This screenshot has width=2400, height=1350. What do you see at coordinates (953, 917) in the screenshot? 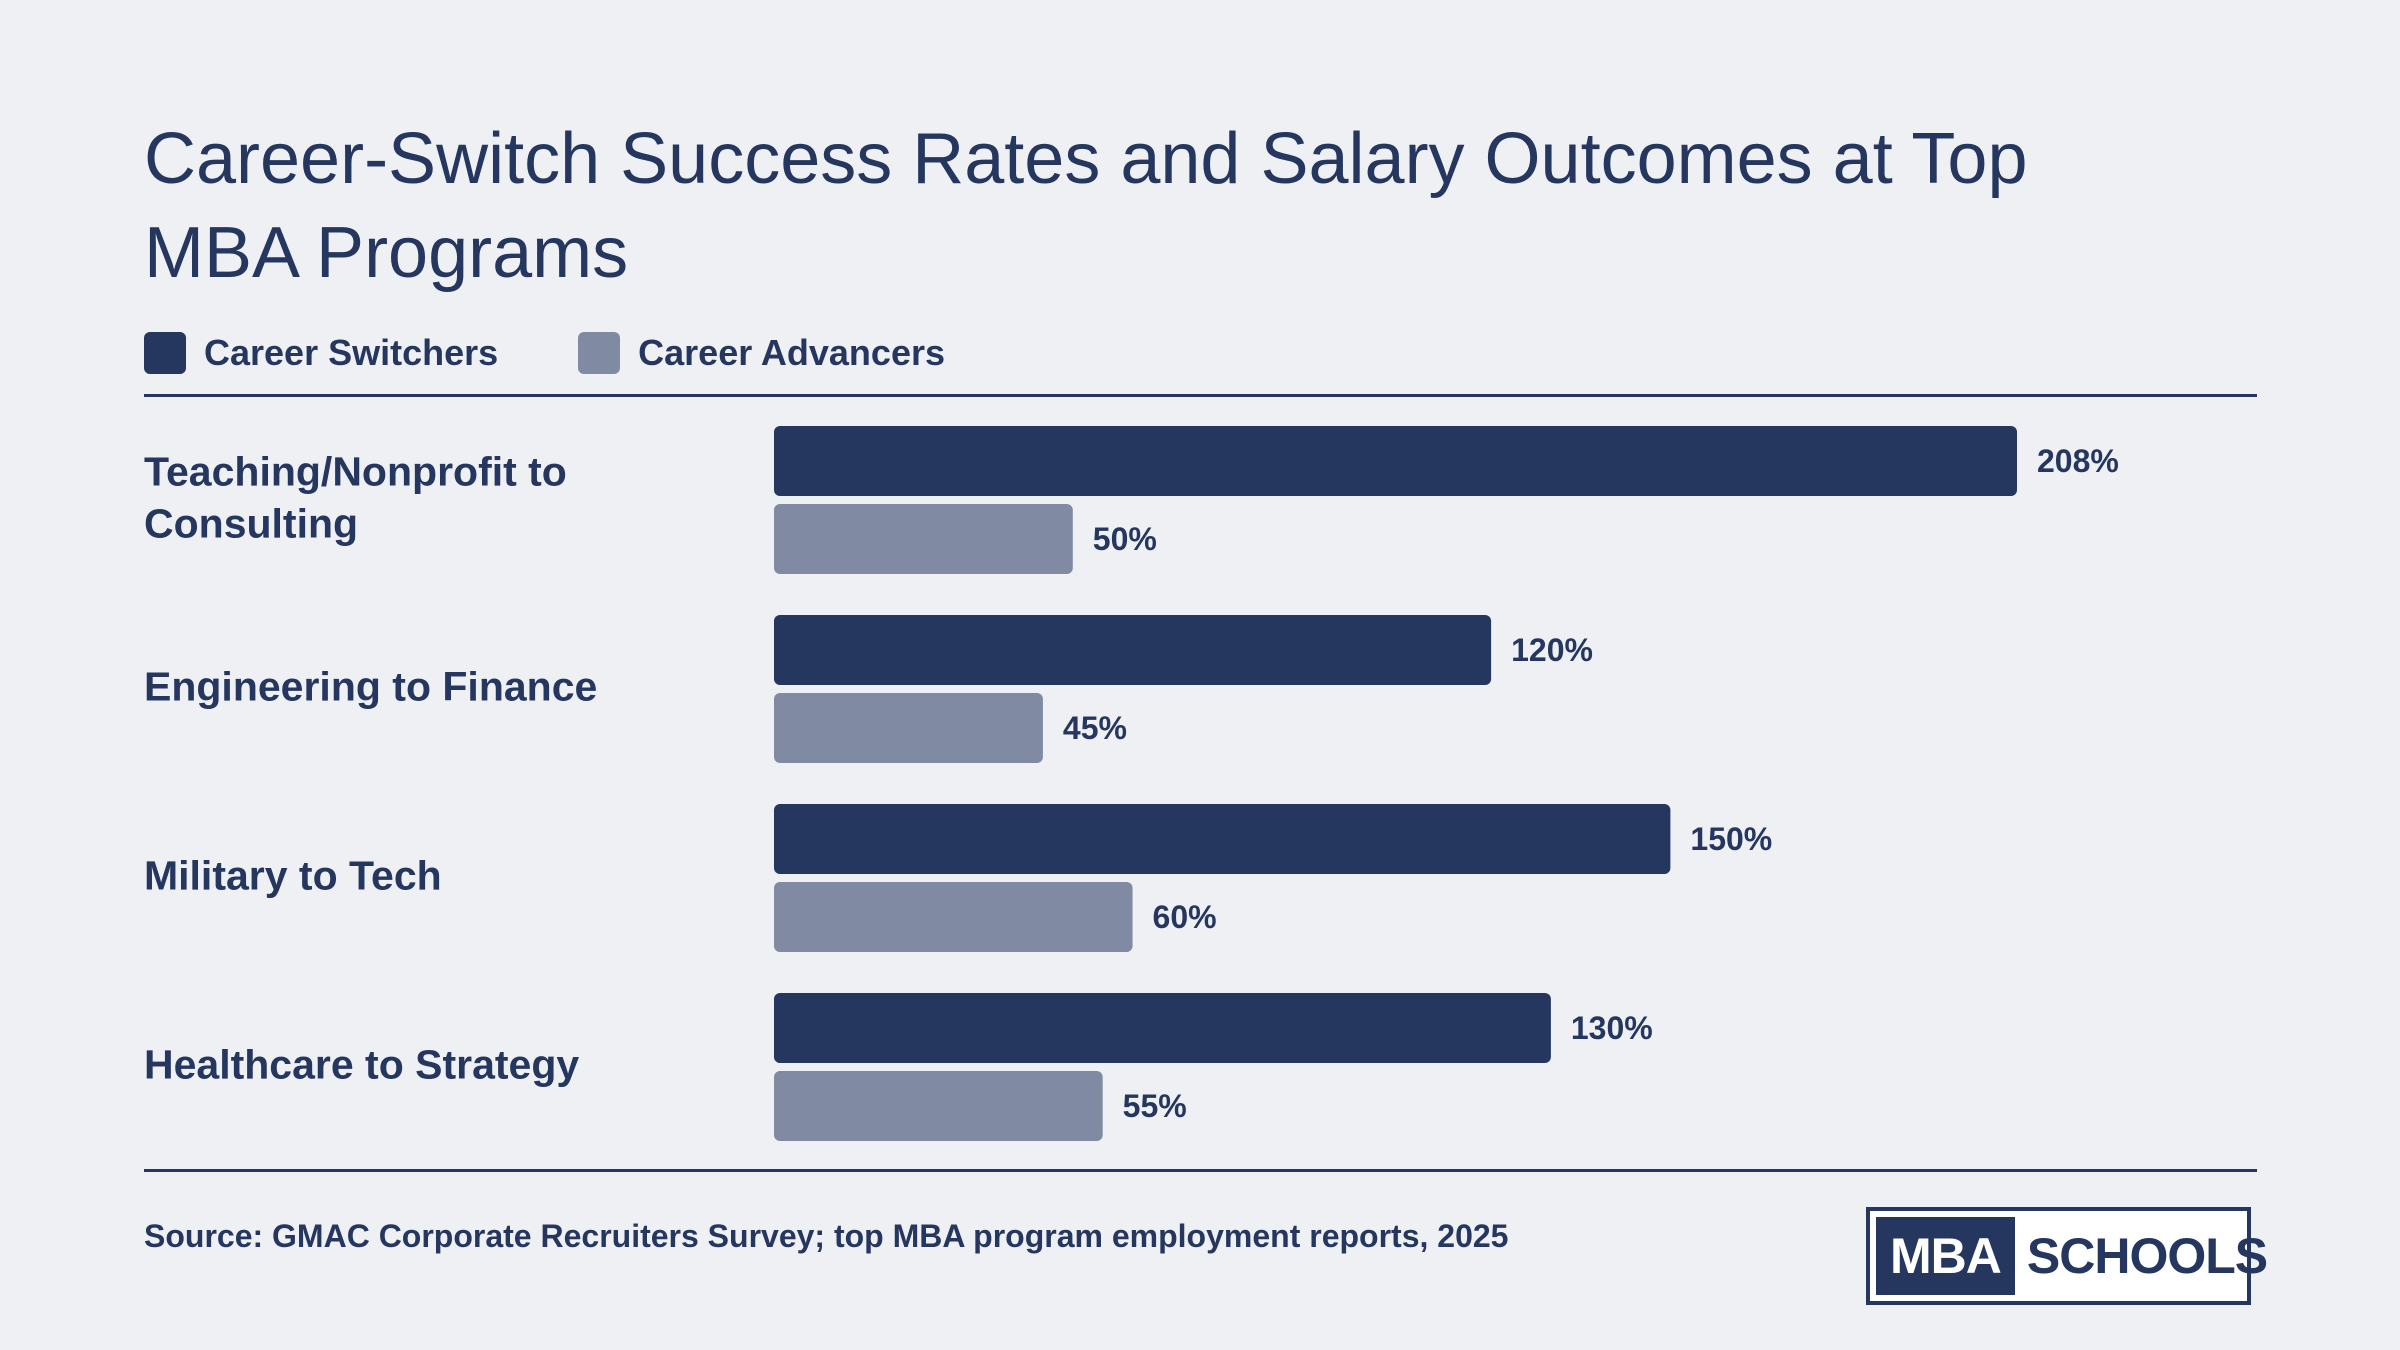
I see `bar-career-advancers-military-to-tech` at bounding box center [953, 917].